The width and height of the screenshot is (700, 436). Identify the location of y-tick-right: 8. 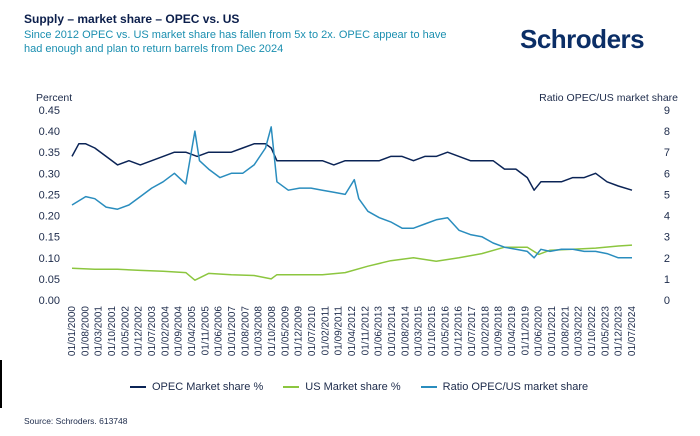
(667, 132).